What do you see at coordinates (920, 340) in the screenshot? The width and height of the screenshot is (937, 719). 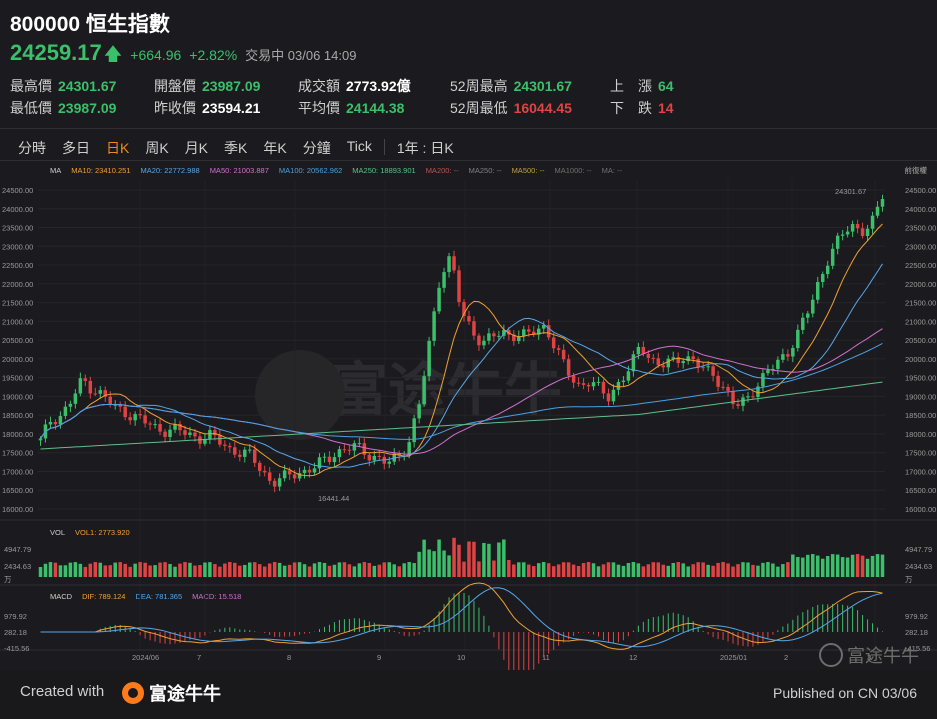 I see `y-tick-label-right: 20500.00` at bounding box center [920, 340].